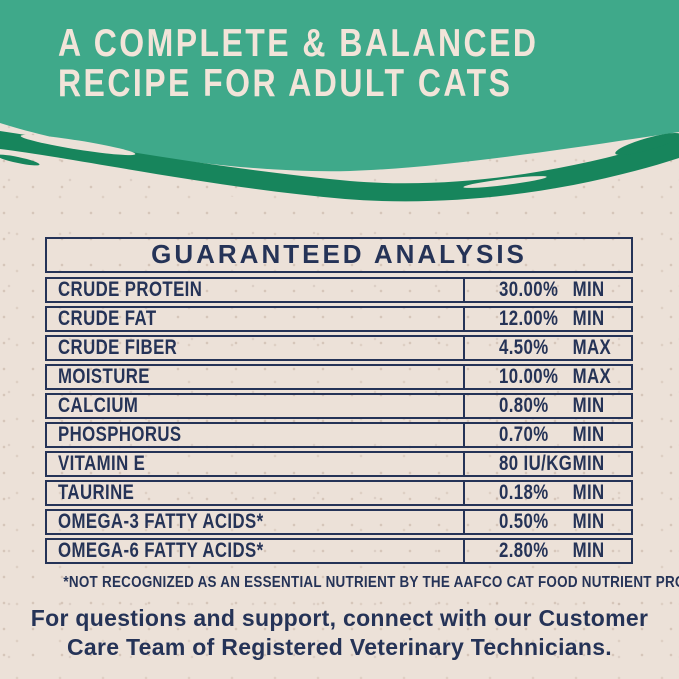 The image size is (679, 679). I want to click on nutrient-value: 2.80%, so click(524, 550).